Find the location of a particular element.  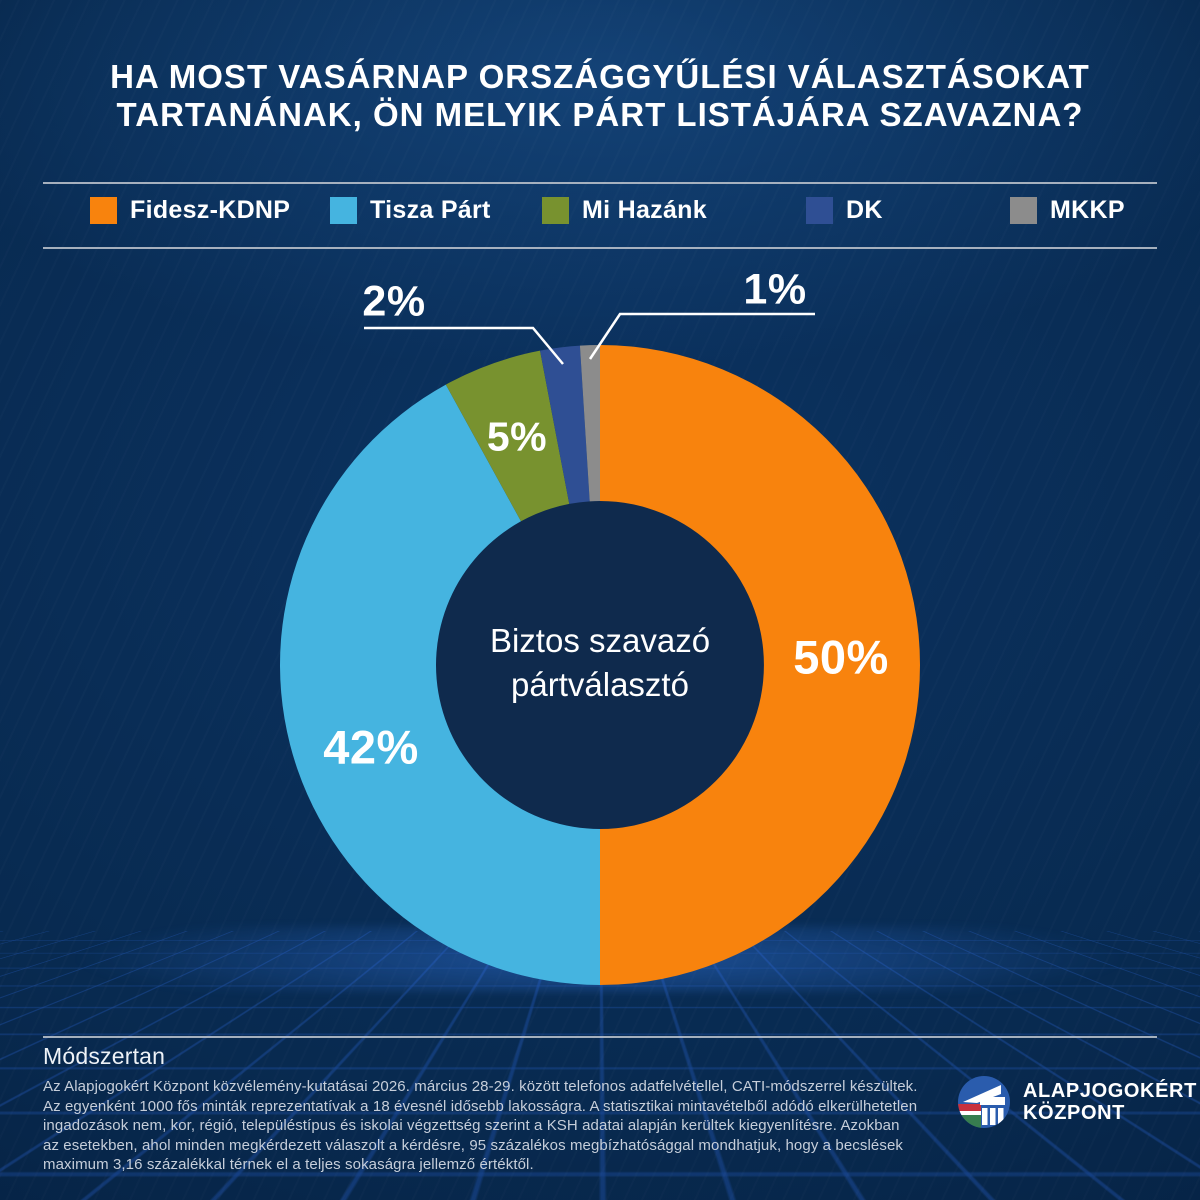

legend-swatch-fidesz-kdnp is located at coordinates (103, 210).